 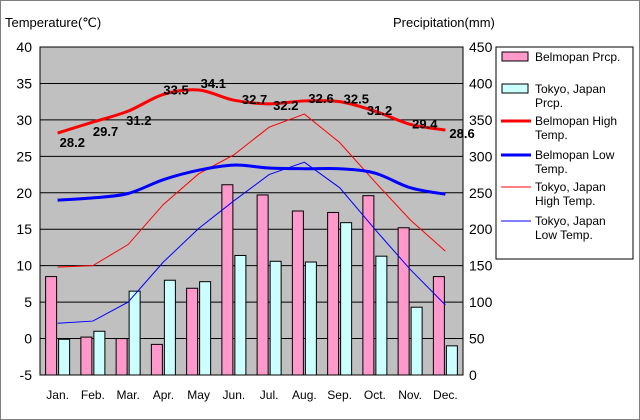 I want to click on right-axis-tick-label: 250, so click(x=481, y=193).